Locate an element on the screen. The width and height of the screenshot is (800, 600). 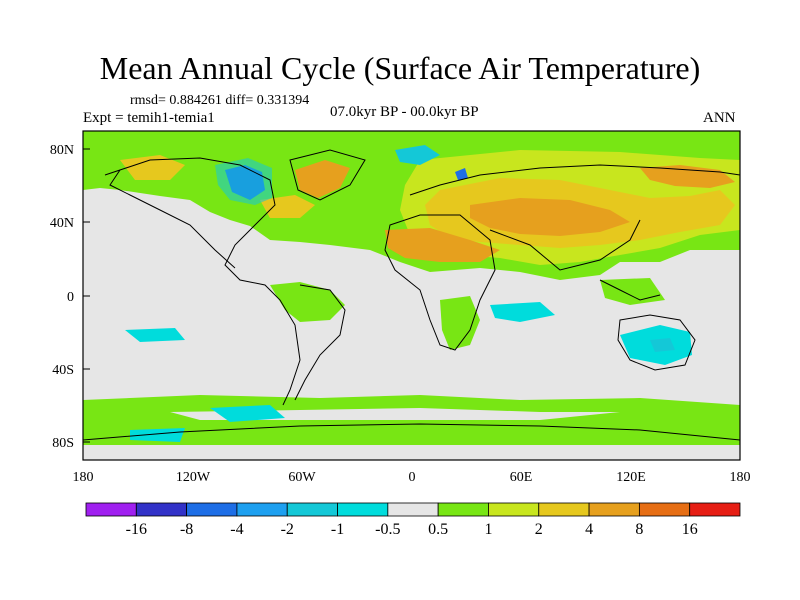
period-label: 07.0kyr BP - 00.0kyr BP is located at coordinates (404, 112).